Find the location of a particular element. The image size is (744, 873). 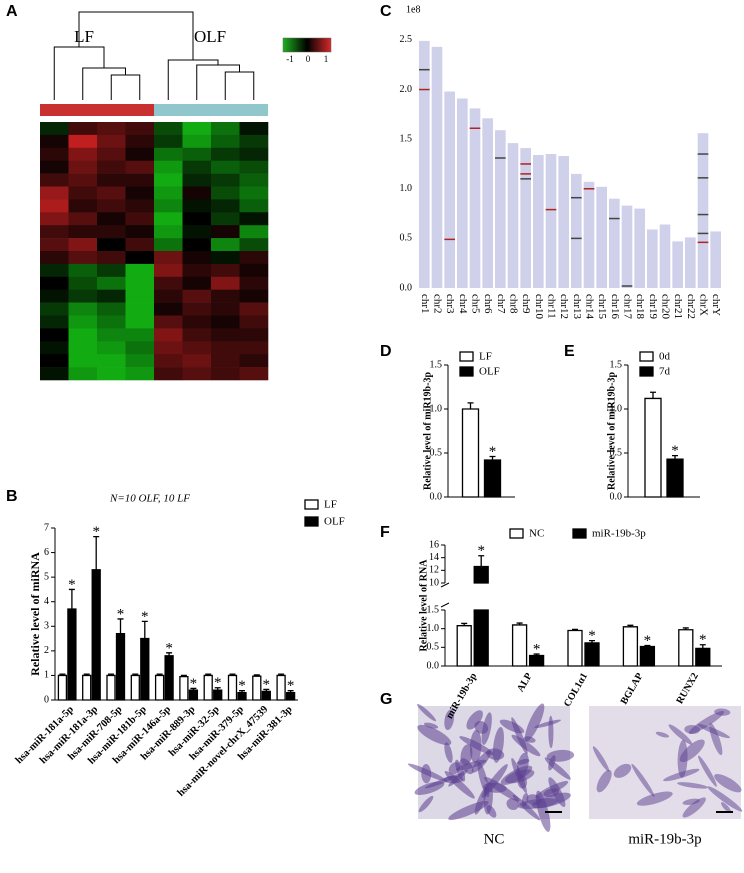

y-tick-label: 12 is located at coordinates (434, 570).